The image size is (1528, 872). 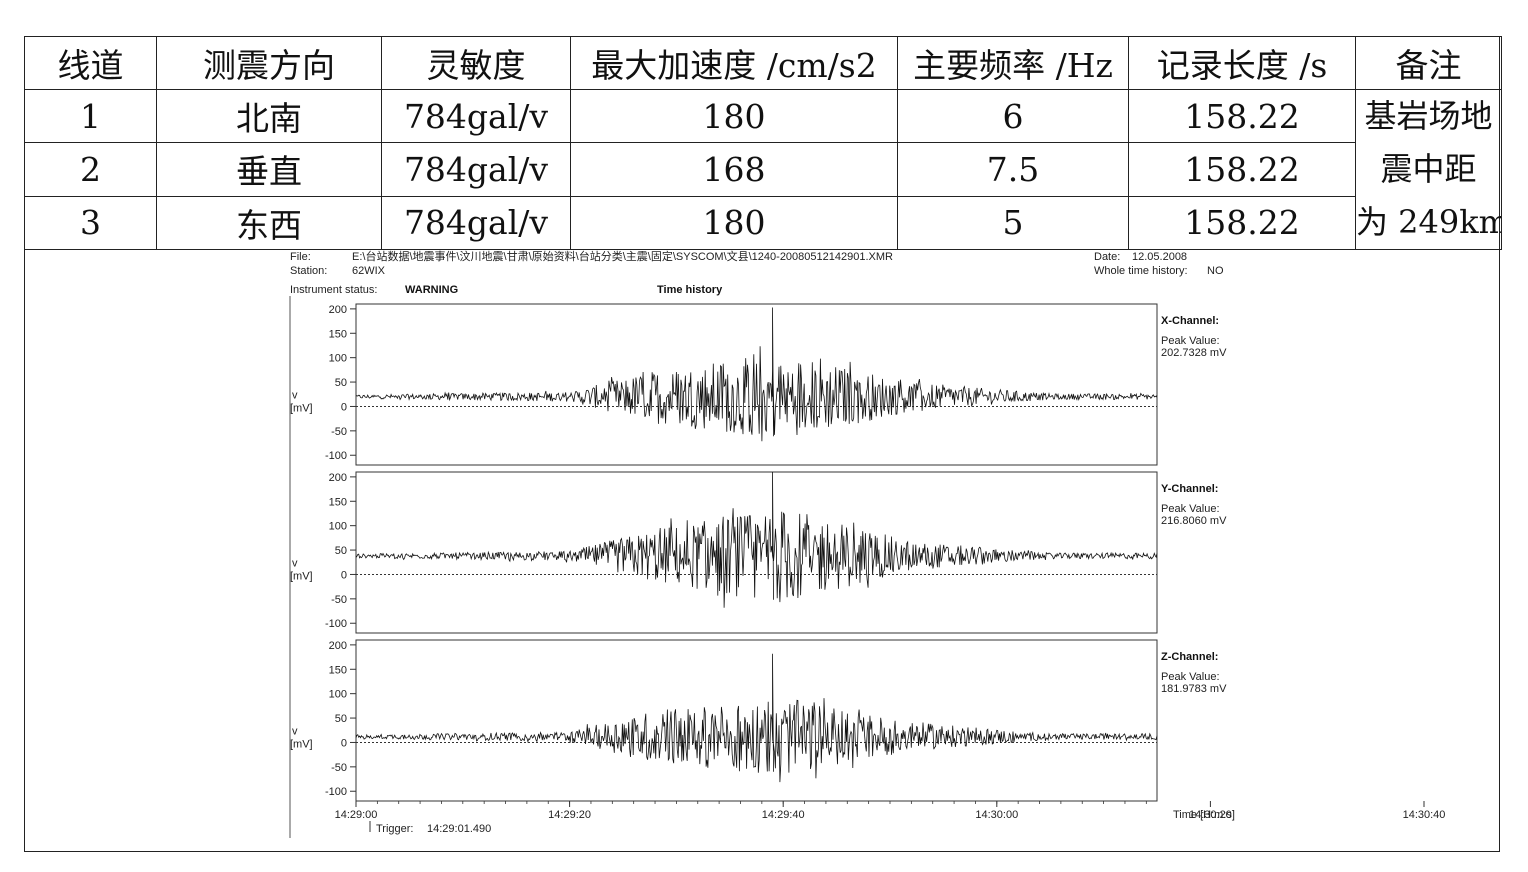 What do you see at coordinates (734, 63) in the screenshot?
I see `col-header-max-acceleration: 最大加速度 /cm/s2` at bounding box center [734, 63].